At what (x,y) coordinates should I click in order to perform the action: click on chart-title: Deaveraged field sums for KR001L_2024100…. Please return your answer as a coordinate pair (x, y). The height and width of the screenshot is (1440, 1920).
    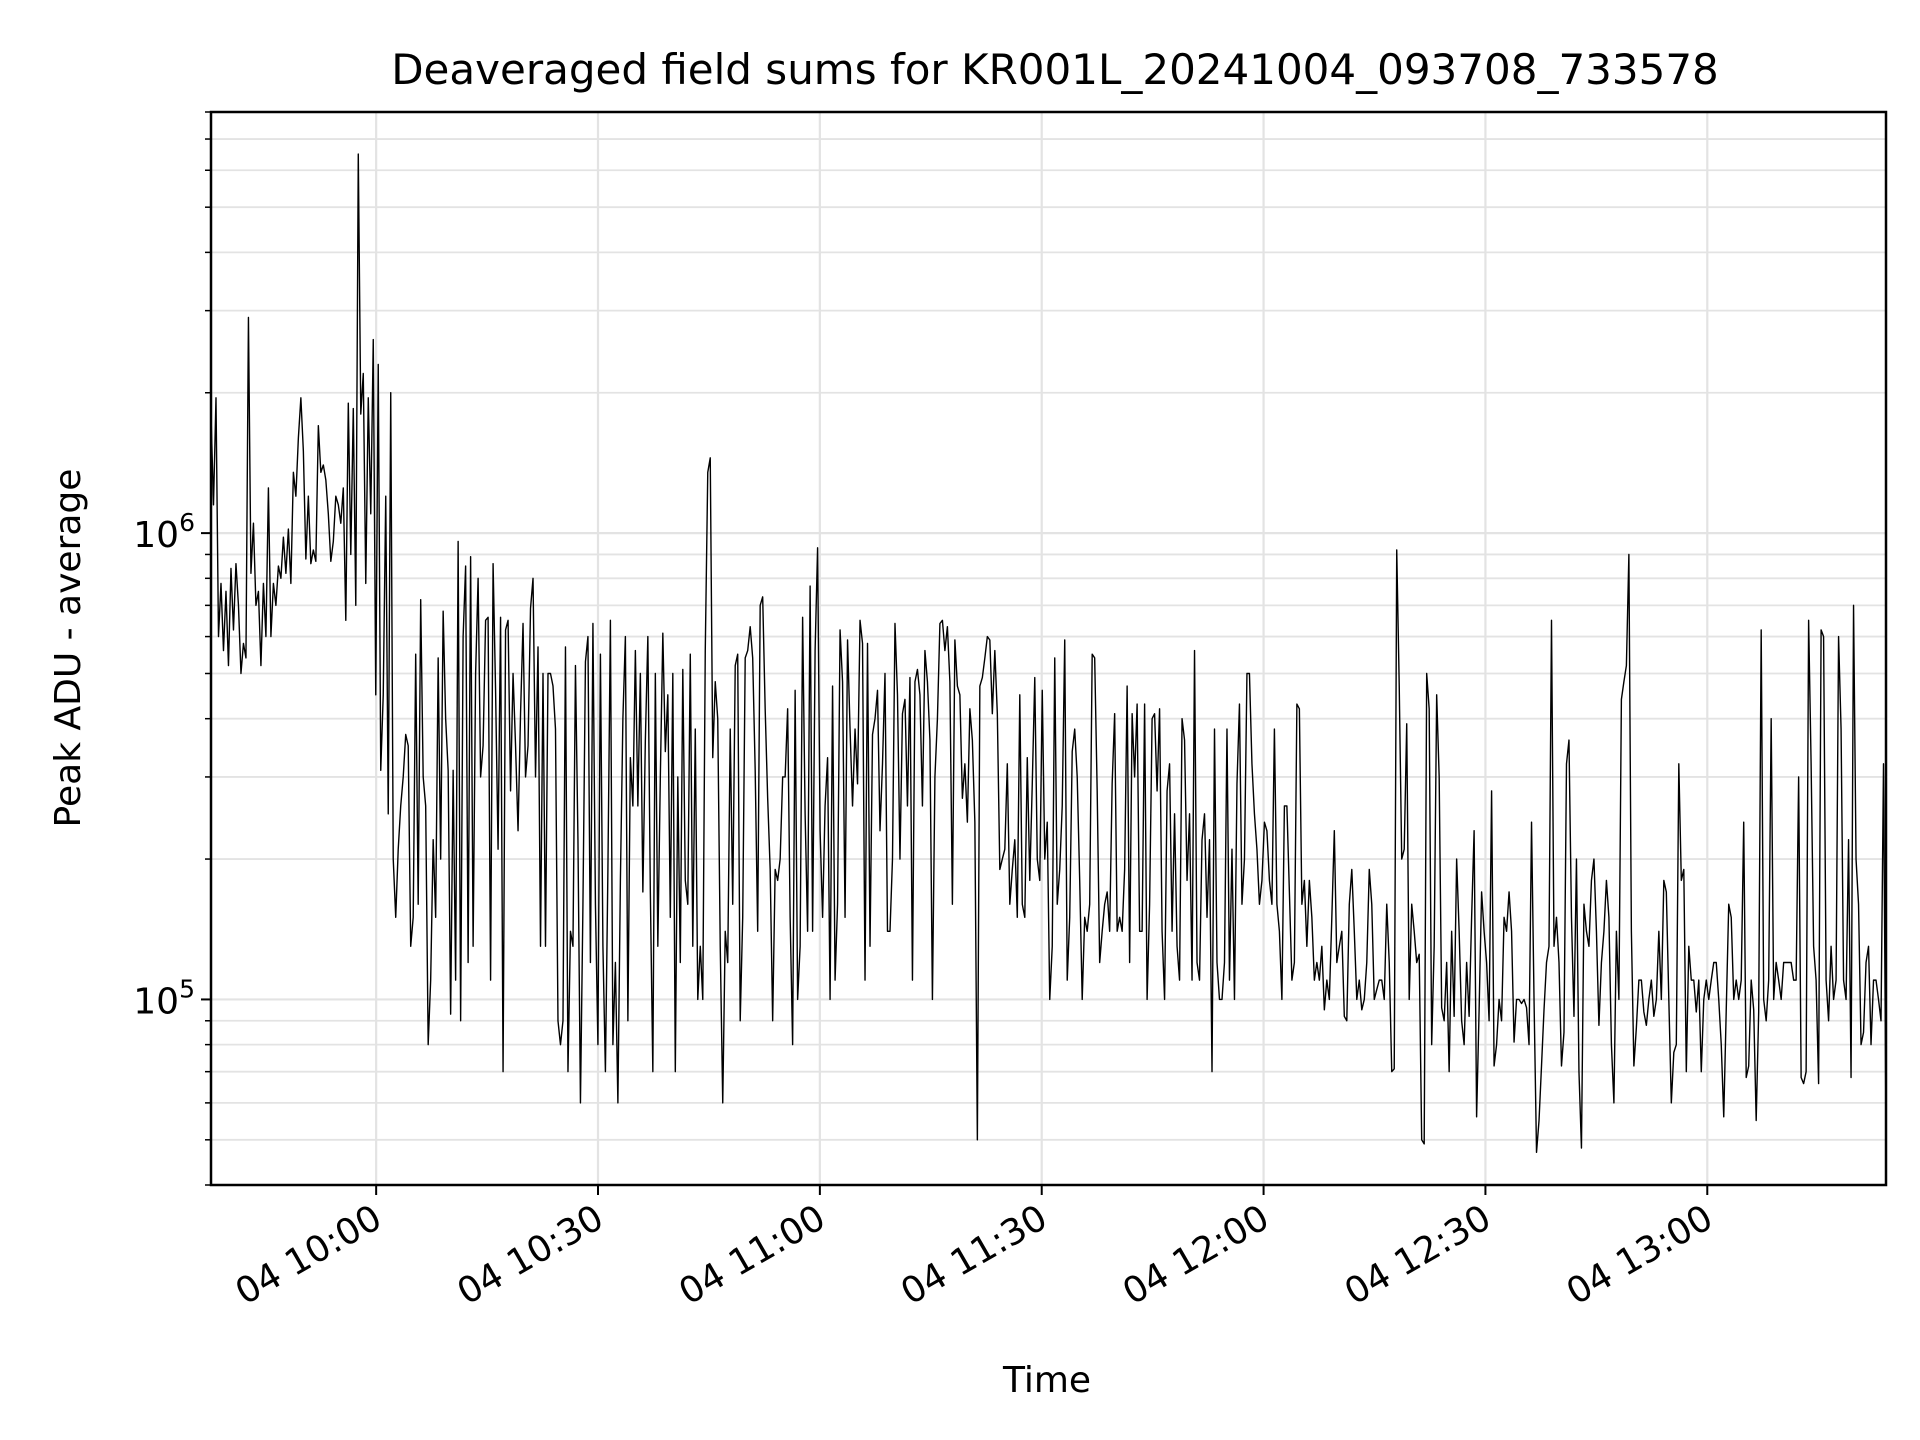
    Looking at the image, I should click on (1055, 69).